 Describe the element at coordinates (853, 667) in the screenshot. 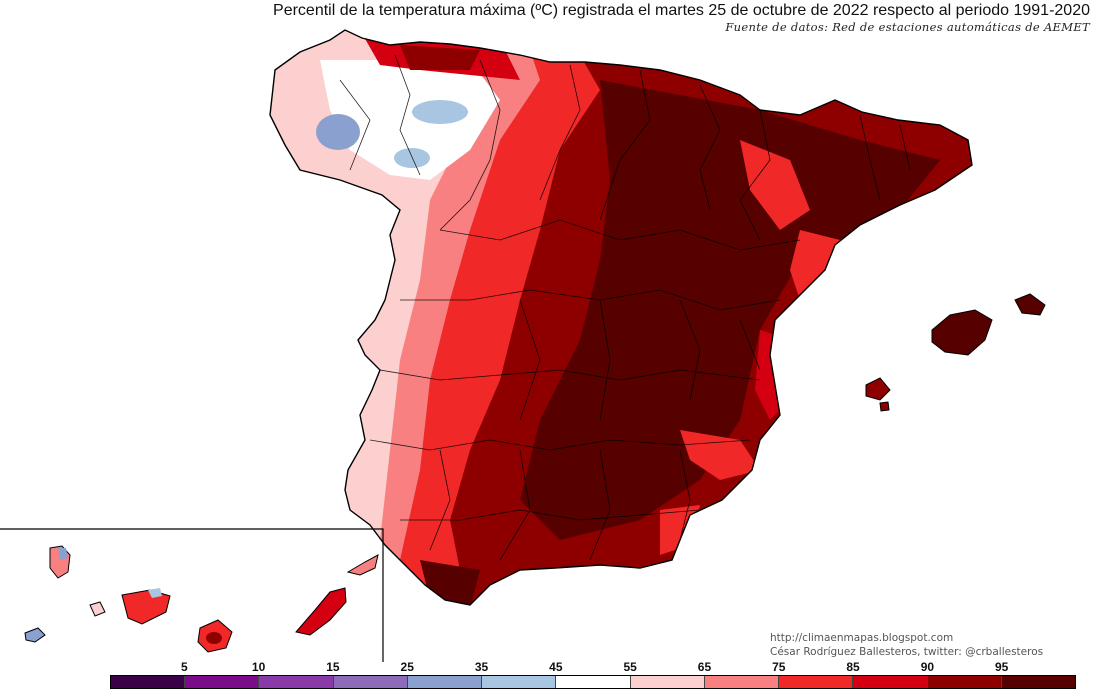

I see `legend-label: 85` at that location.